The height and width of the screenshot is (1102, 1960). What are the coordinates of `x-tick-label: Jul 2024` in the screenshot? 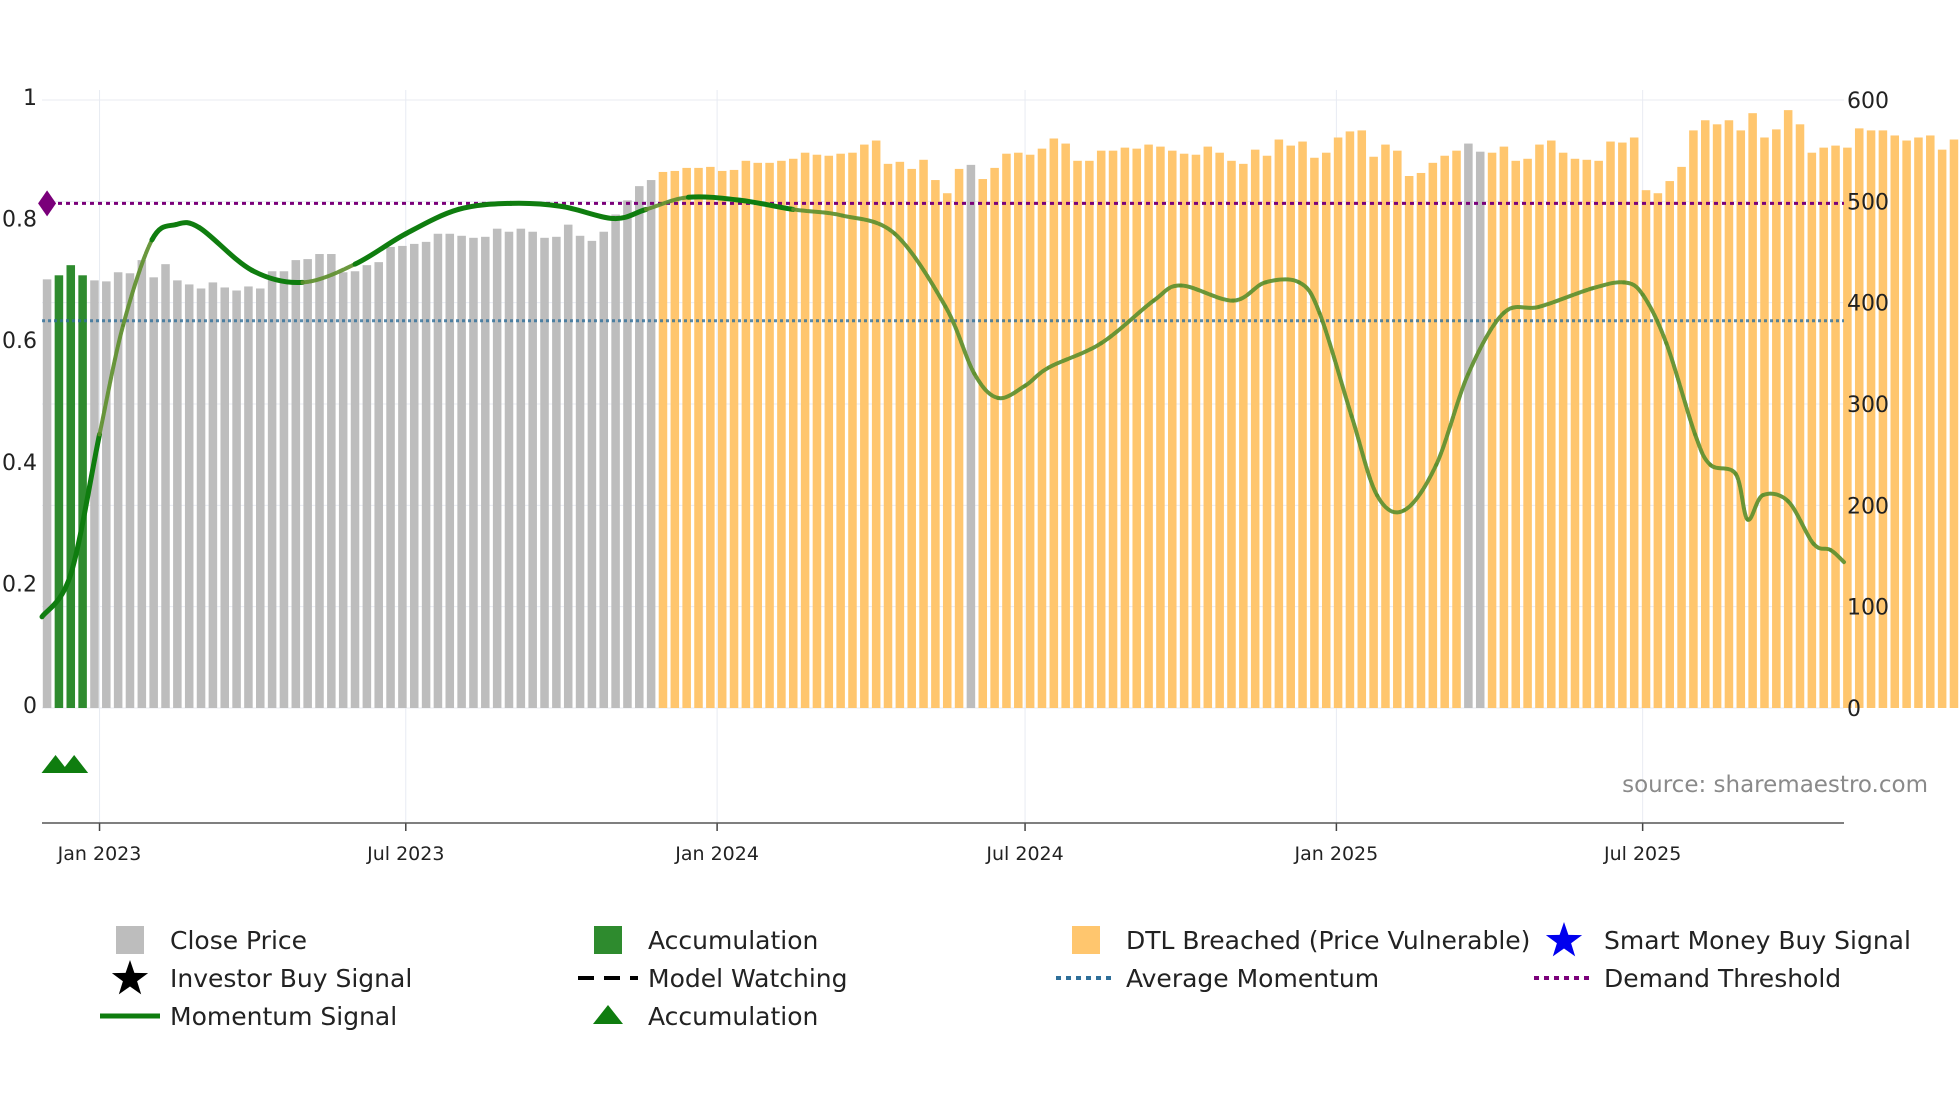 It's located at (1024, 854).